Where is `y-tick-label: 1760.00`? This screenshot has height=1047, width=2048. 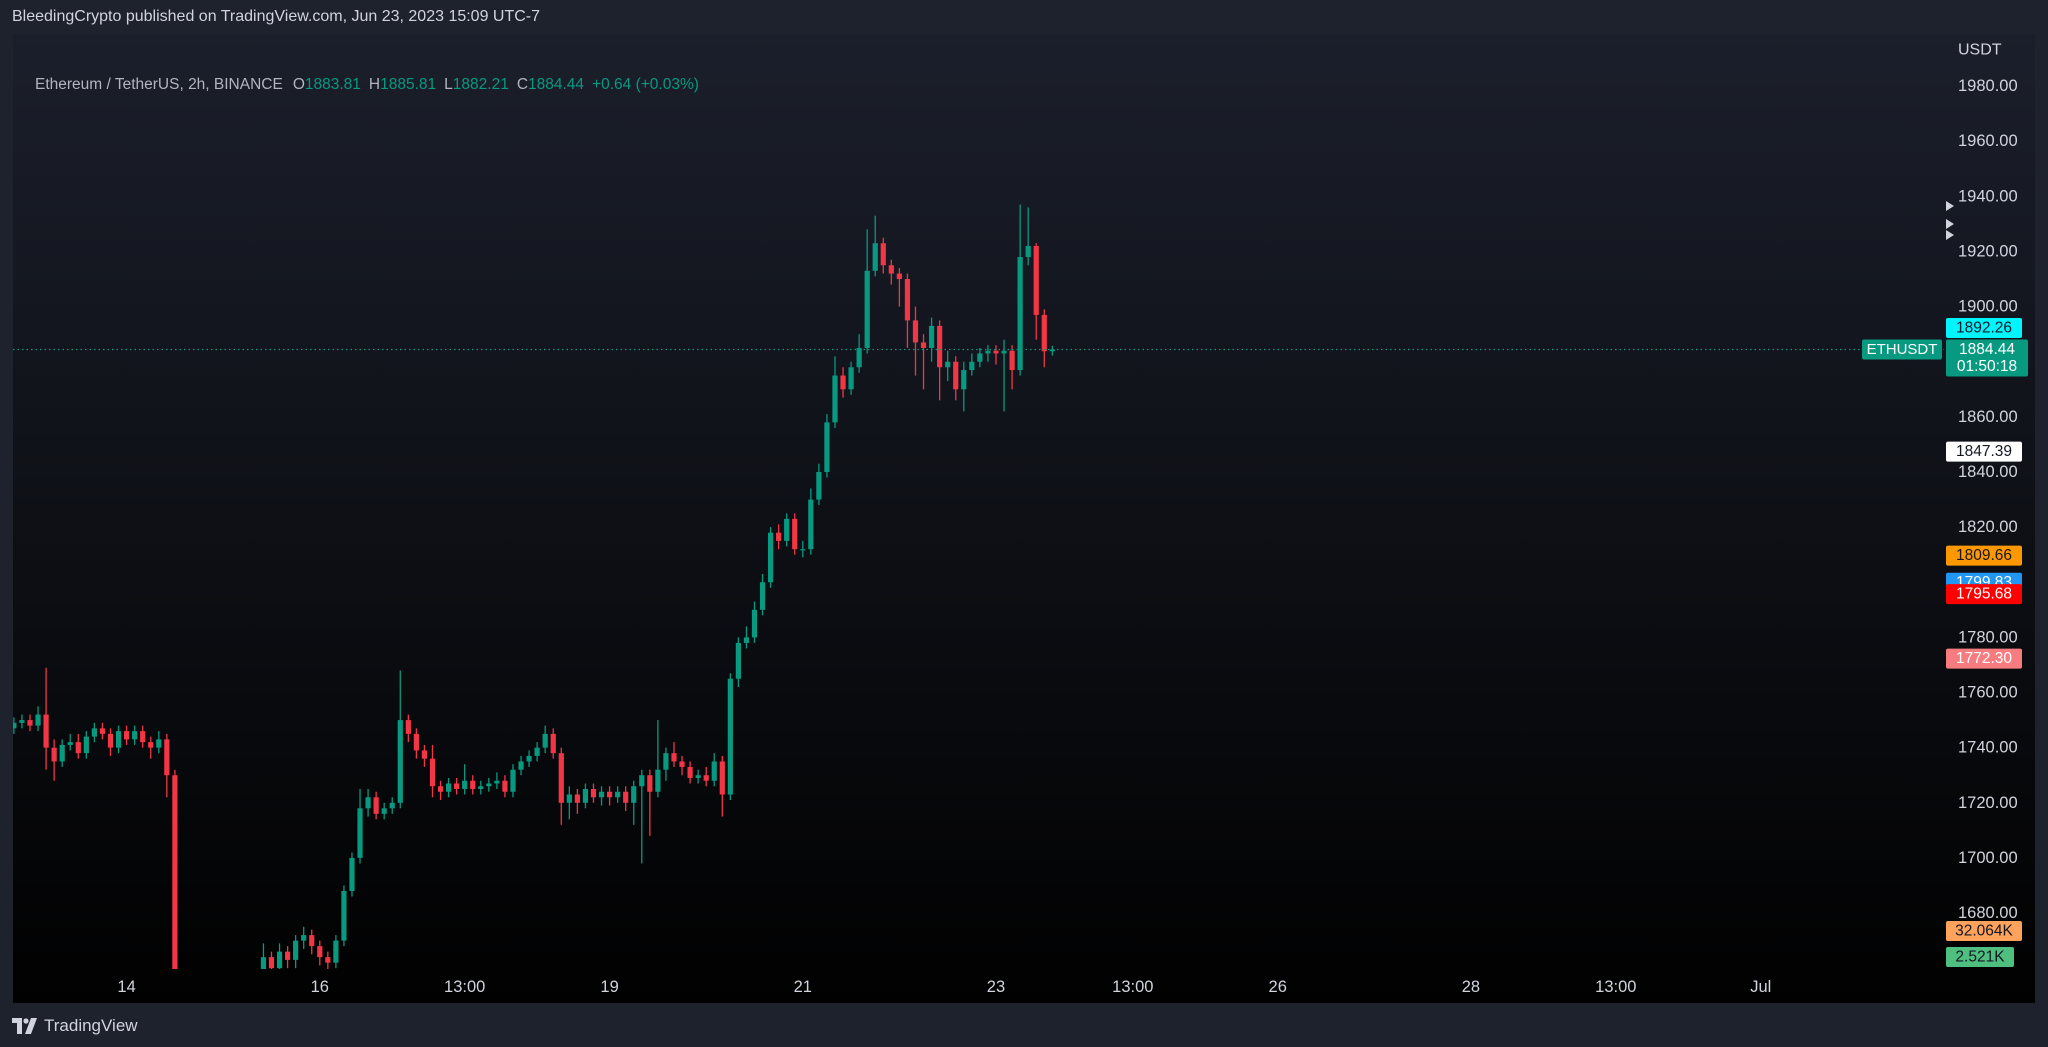 y-tick-label: 1760.00 is located at coordinates (1988, 693).